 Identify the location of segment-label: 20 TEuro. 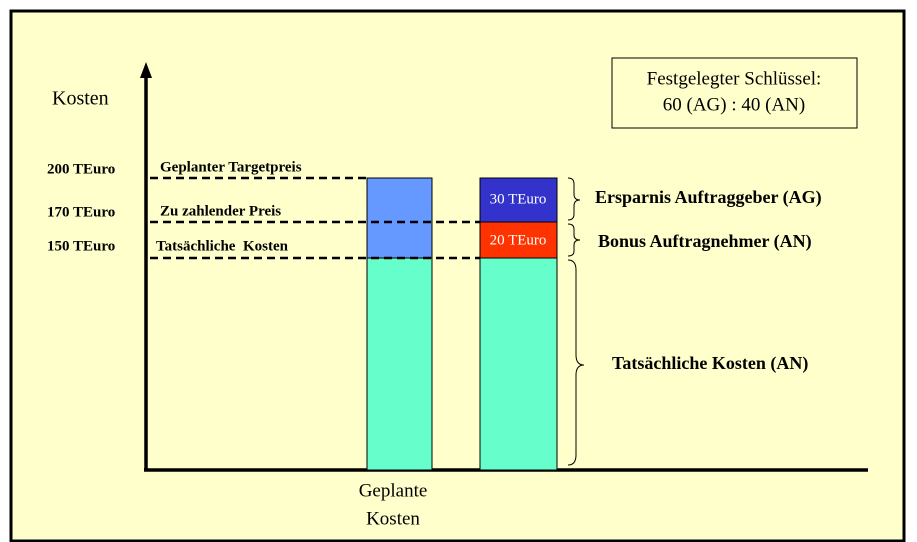
(518, 240).